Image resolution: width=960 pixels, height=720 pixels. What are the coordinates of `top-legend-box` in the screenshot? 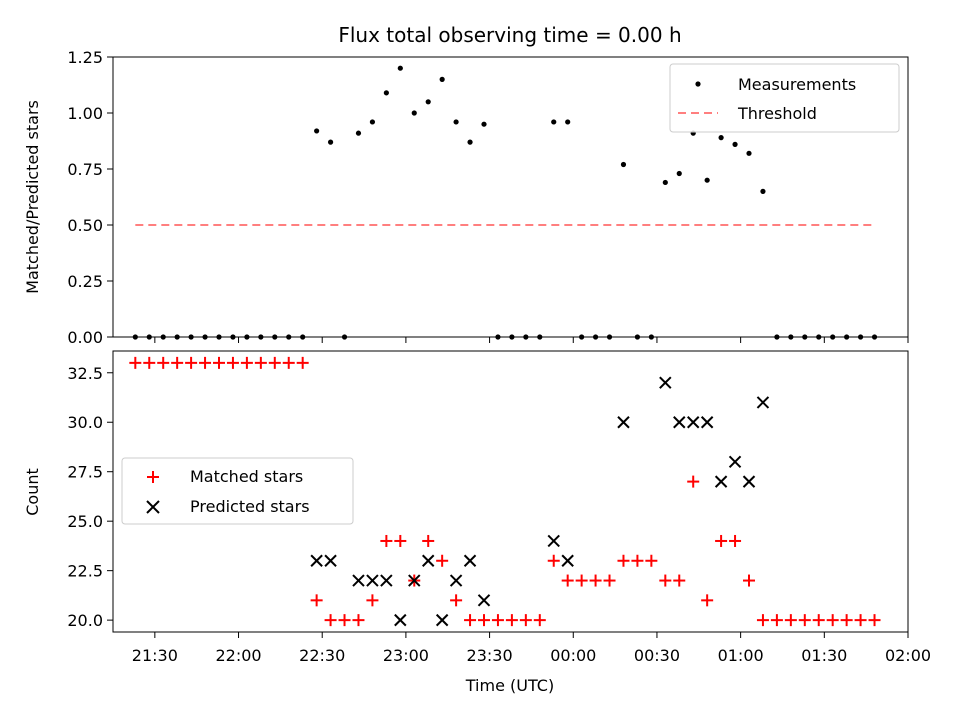 It's located at (784, 98).